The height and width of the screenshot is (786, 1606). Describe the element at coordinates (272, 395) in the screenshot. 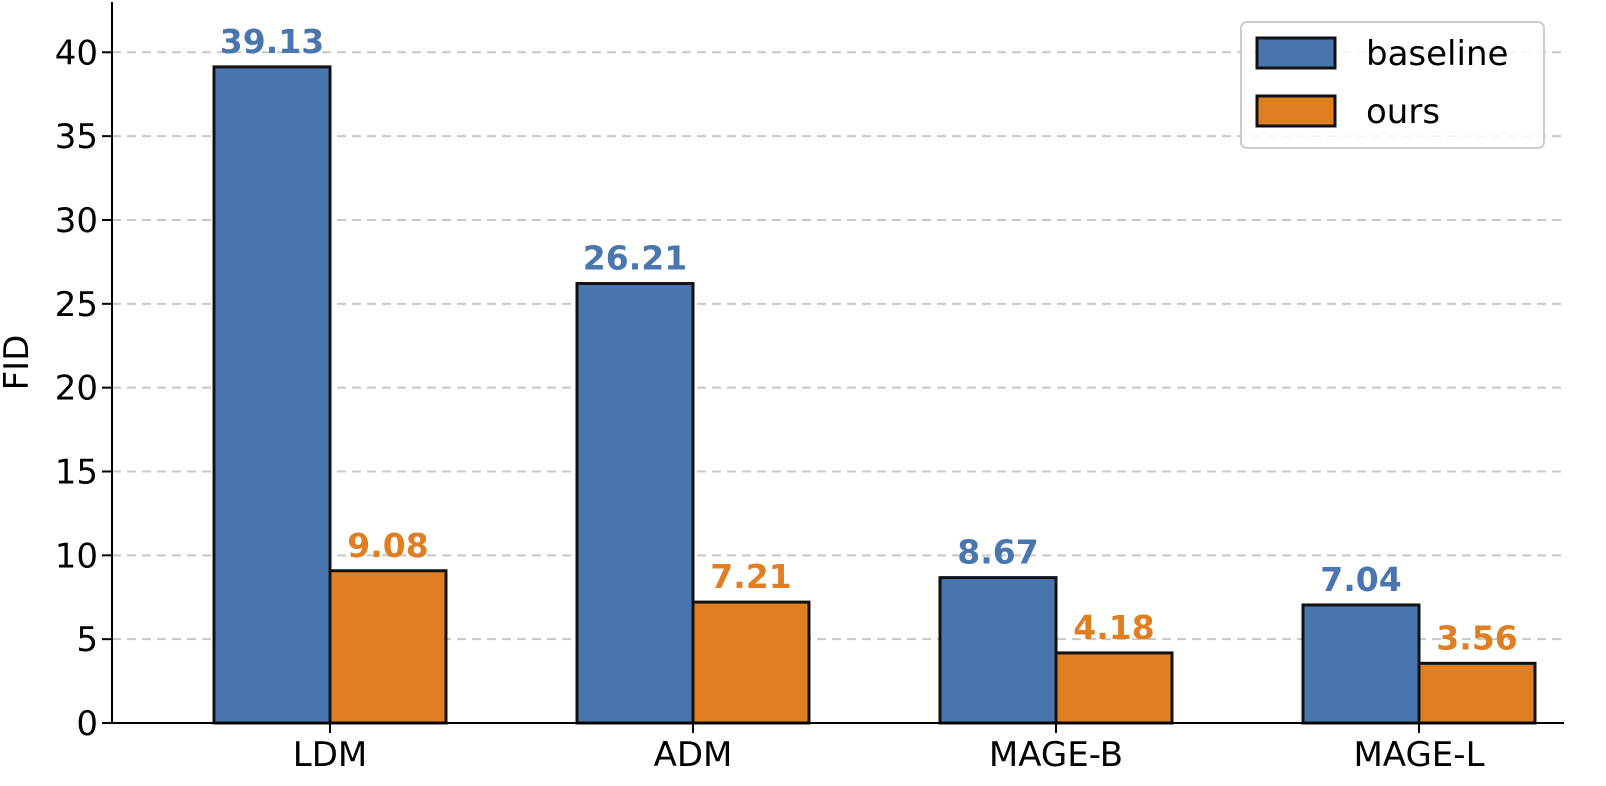

I see `bar-baseline-ldm` at that location.